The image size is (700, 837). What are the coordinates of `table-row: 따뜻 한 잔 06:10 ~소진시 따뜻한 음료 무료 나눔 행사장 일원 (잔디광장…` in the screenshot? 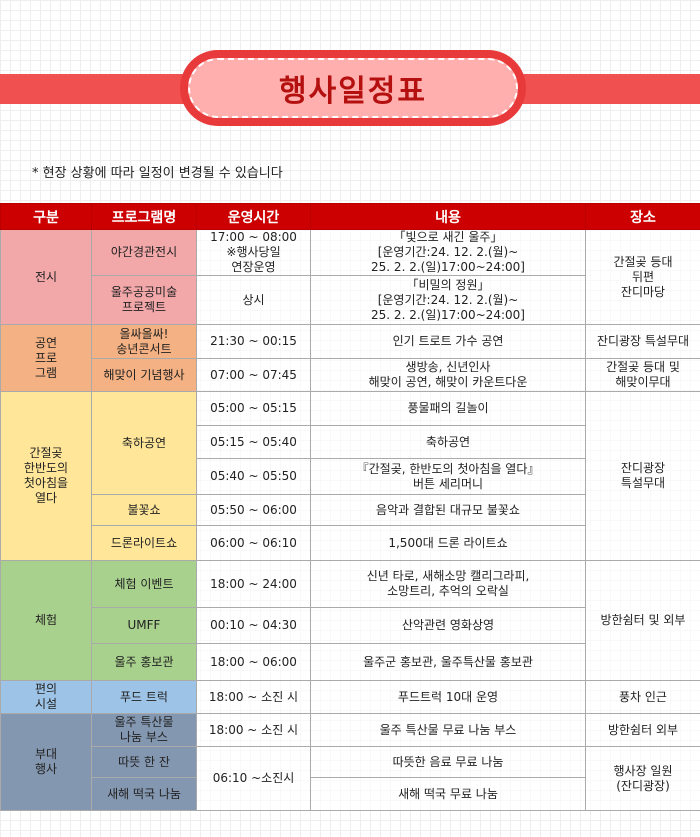 It's located at (350, 778).